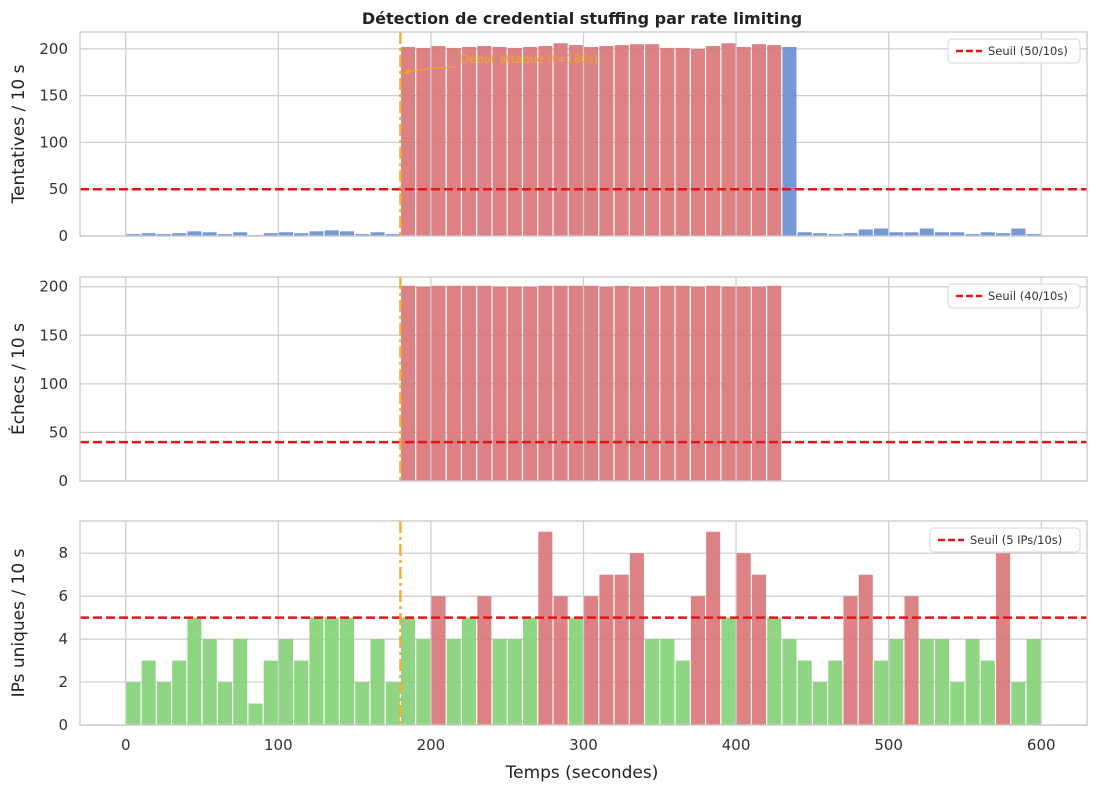 The width and height of the screenshot is (1096, 790). Describe the element at coordinates (53, 96) in the screenshot. I see `y-tick-label: 150` at that location.